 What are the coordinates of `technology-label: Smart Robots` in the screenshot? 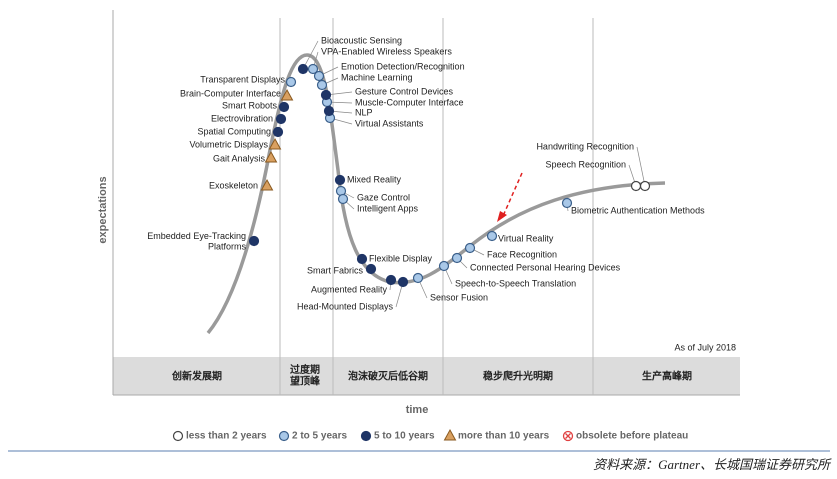 It's located at (250, 105).